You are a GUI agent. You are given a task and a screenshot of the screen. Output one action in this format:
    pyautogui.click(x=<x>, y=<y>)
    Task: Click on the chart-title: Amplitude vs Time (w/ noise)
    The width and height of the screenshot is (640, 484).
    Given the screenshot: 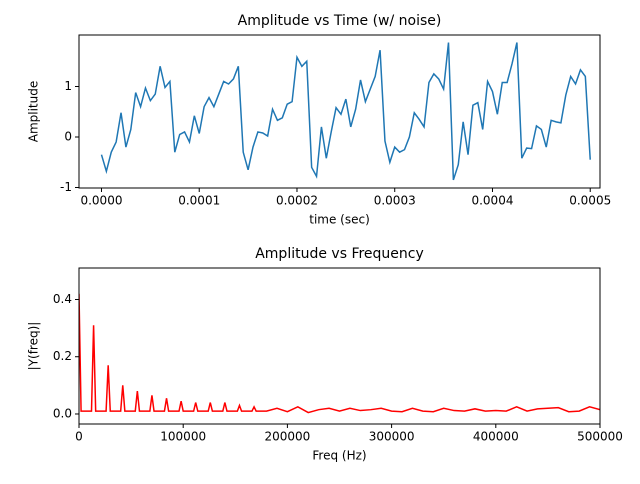 What is the action you would take?
    pyautogui.click(x=340, y=21)
    